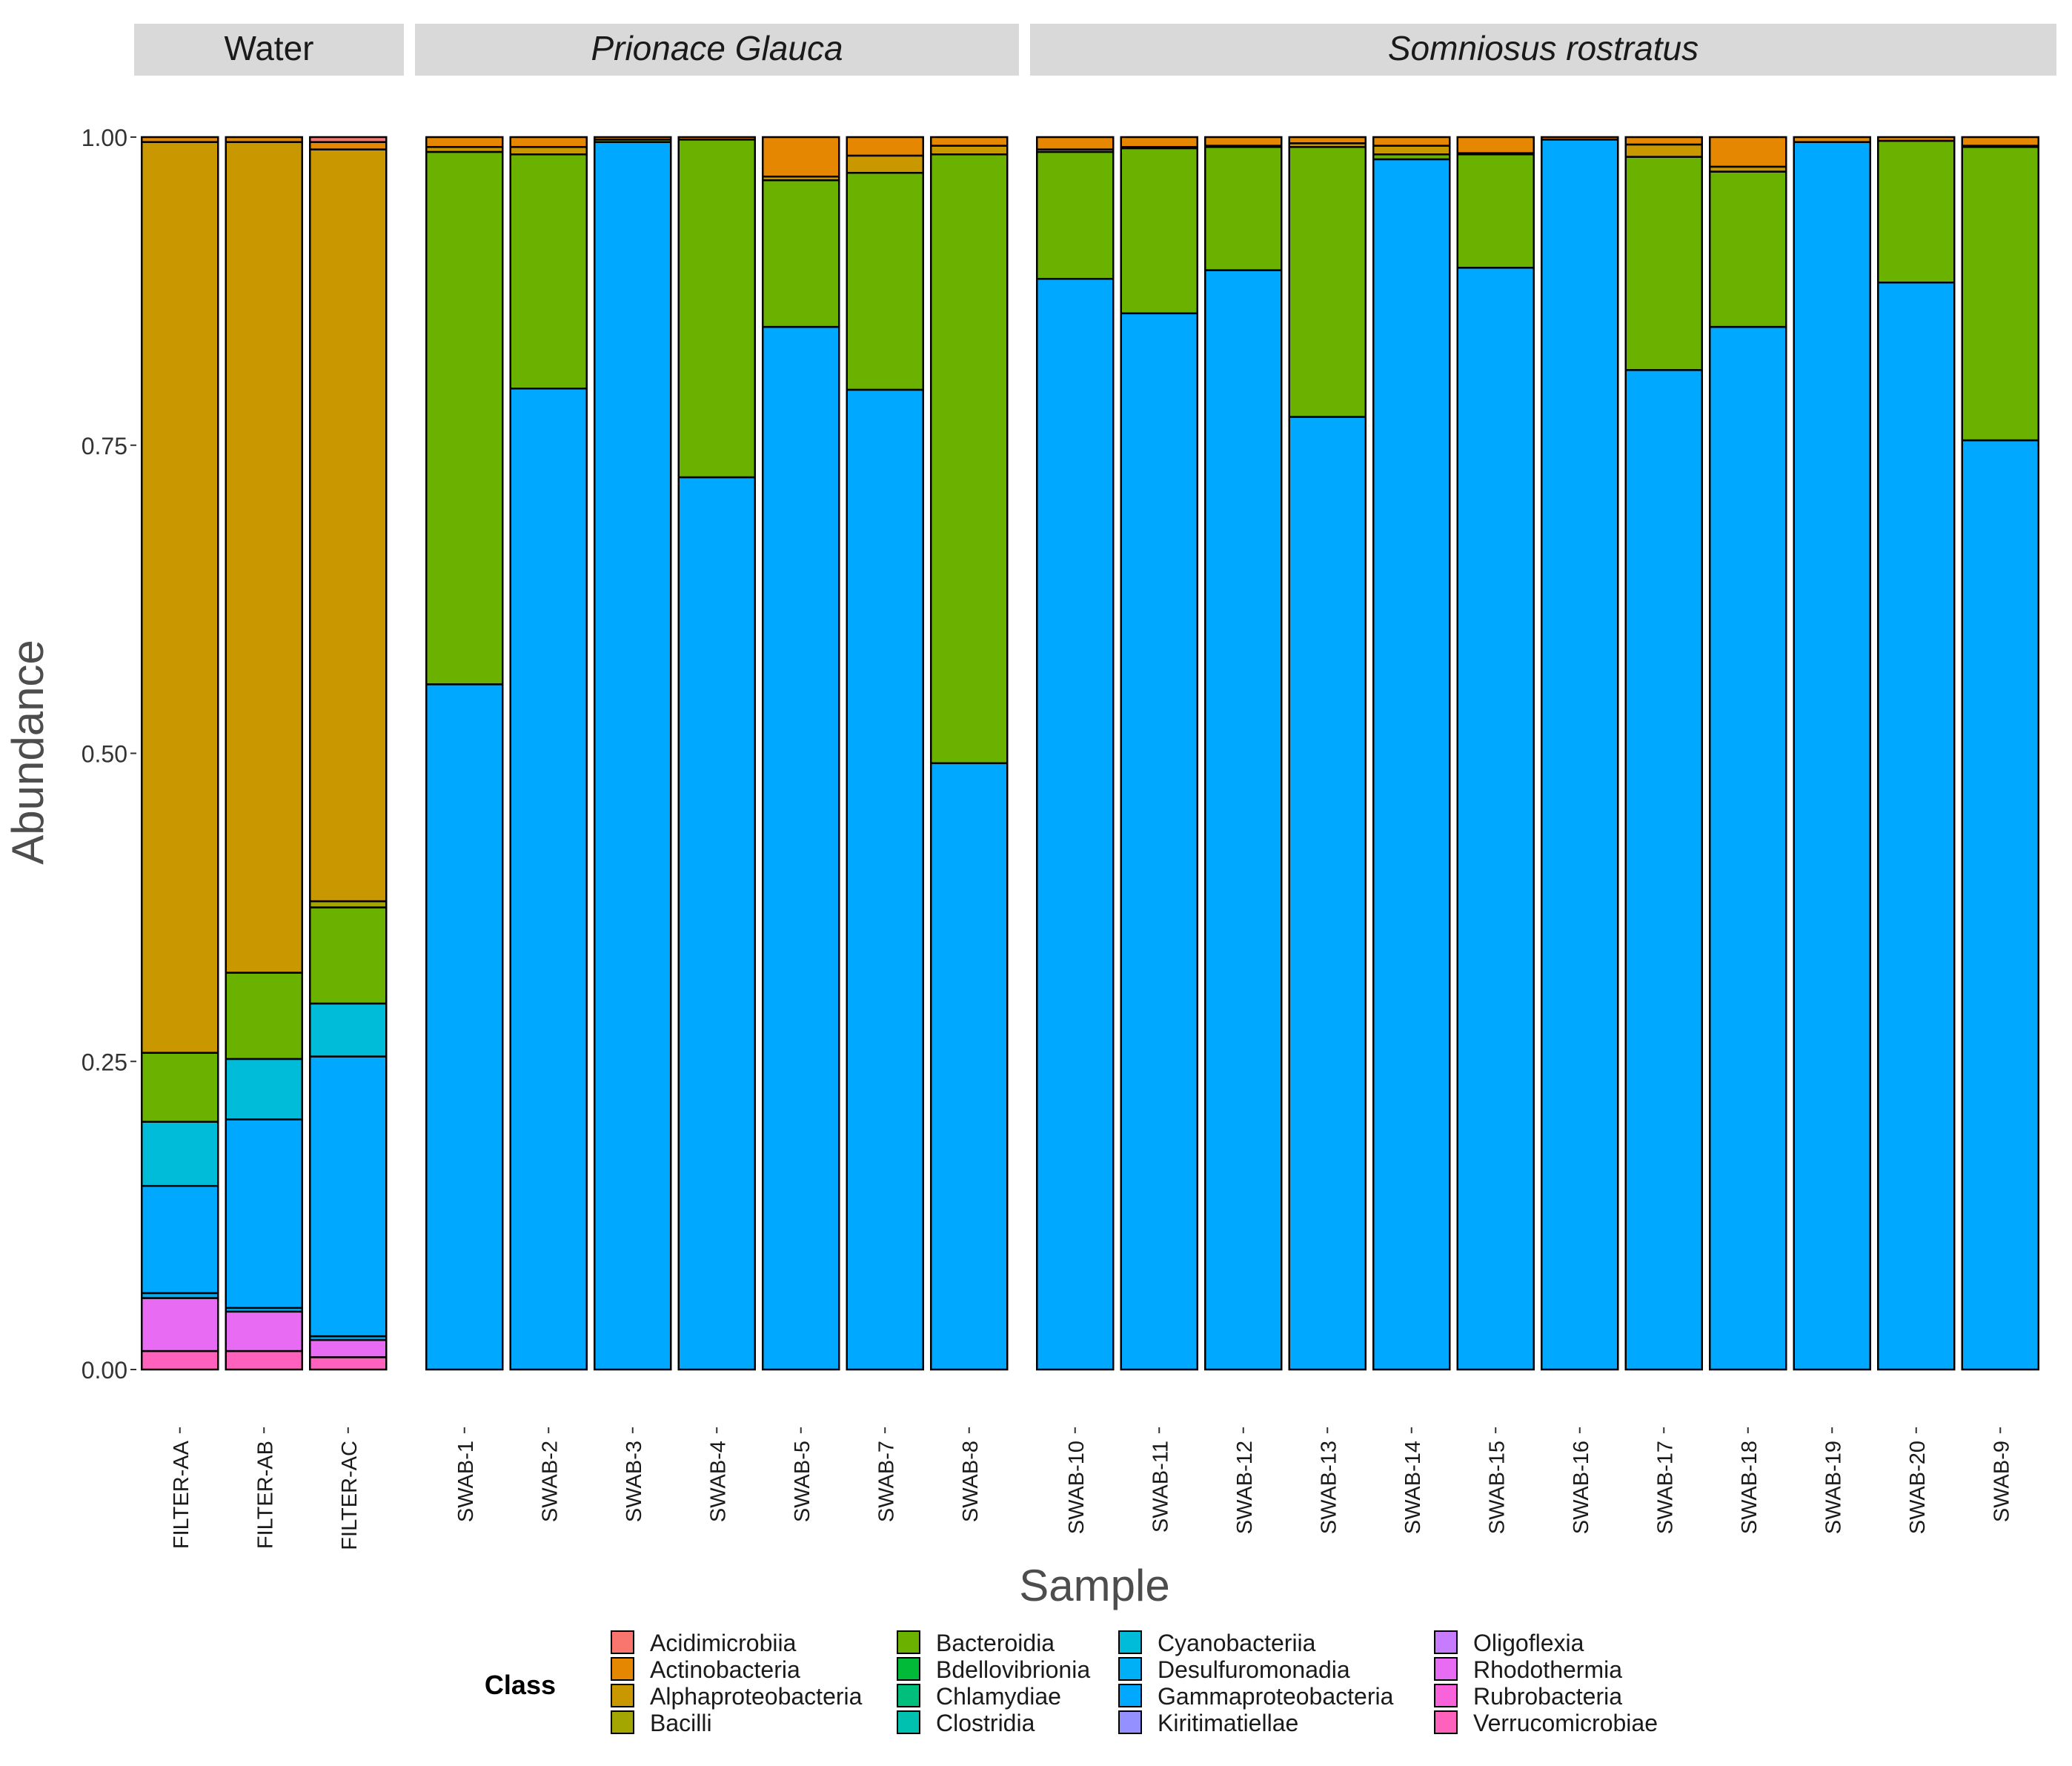 The image size is (2072, 1766). I want to click on legend-label-alphaproteobacteria: Alphaproteobacteria, so click(756, 1697).